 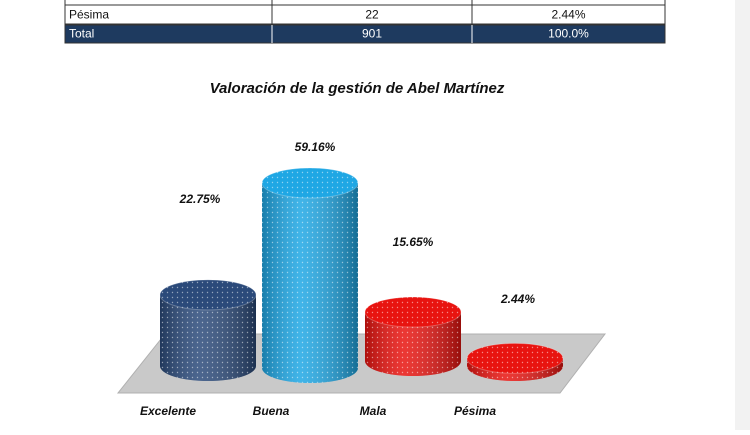 I want to click on data-label: 15.65%, so click(x=413, y=242).